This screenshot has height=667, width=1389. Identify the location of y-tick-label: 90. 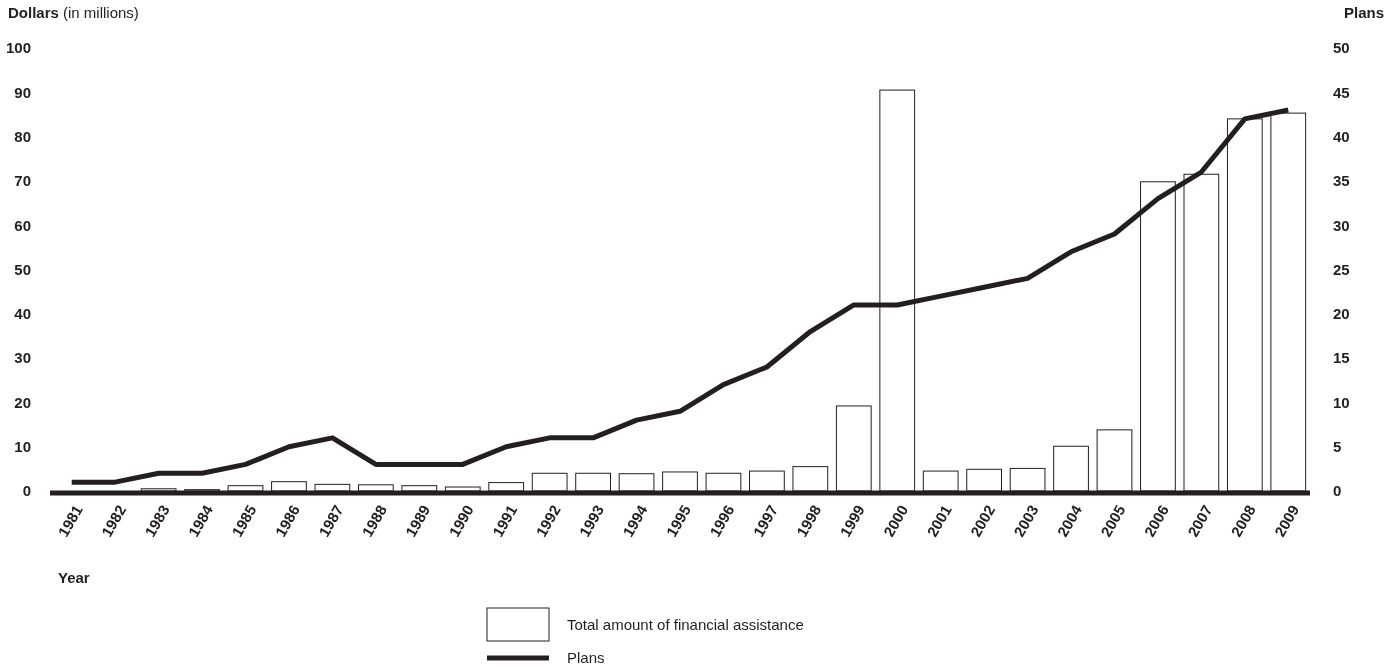
(22, 92).